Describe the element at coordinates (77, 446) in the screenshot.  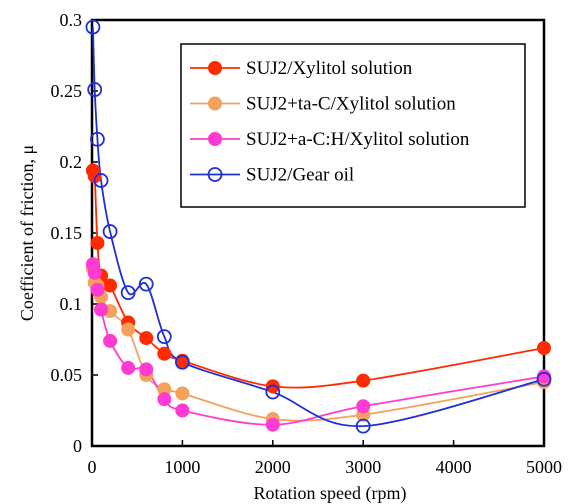
I see `y-tick-label: 0` at that location.